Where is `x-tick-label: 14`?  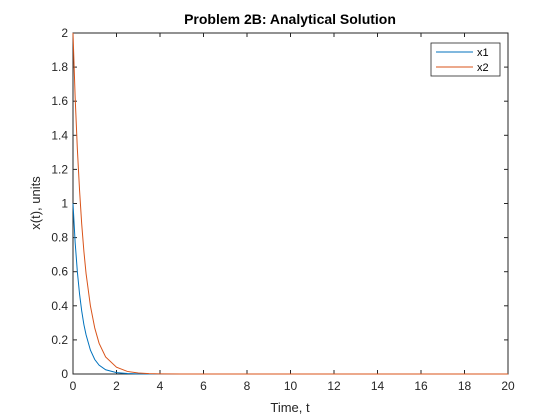
x-tick-label: 14 is located at coordinates (378, 386).